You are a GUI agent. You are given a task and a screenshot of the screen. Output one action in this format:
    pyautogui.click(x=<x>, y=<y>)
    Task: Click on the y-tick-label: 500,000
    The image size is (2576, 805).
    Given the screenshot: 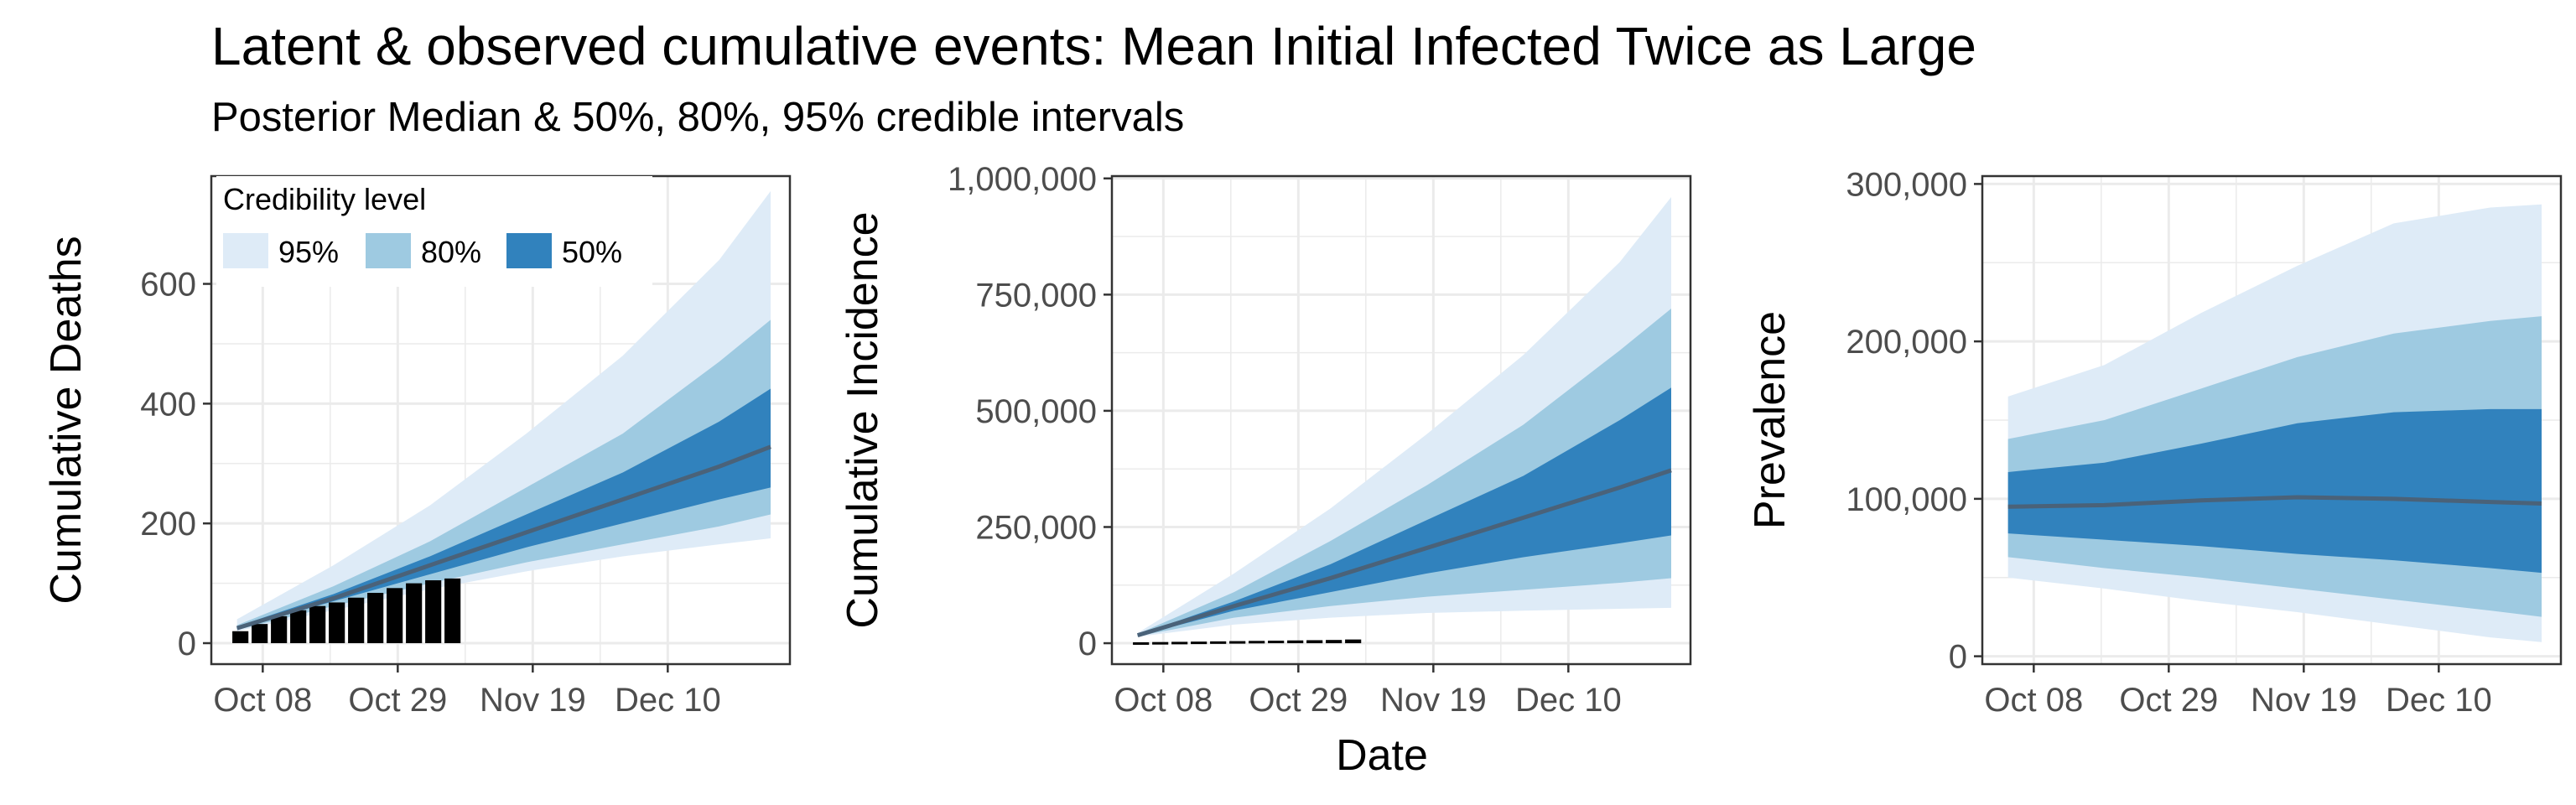 What is the action you would take?
    pyautogui.click(x=1036, y=411)
    